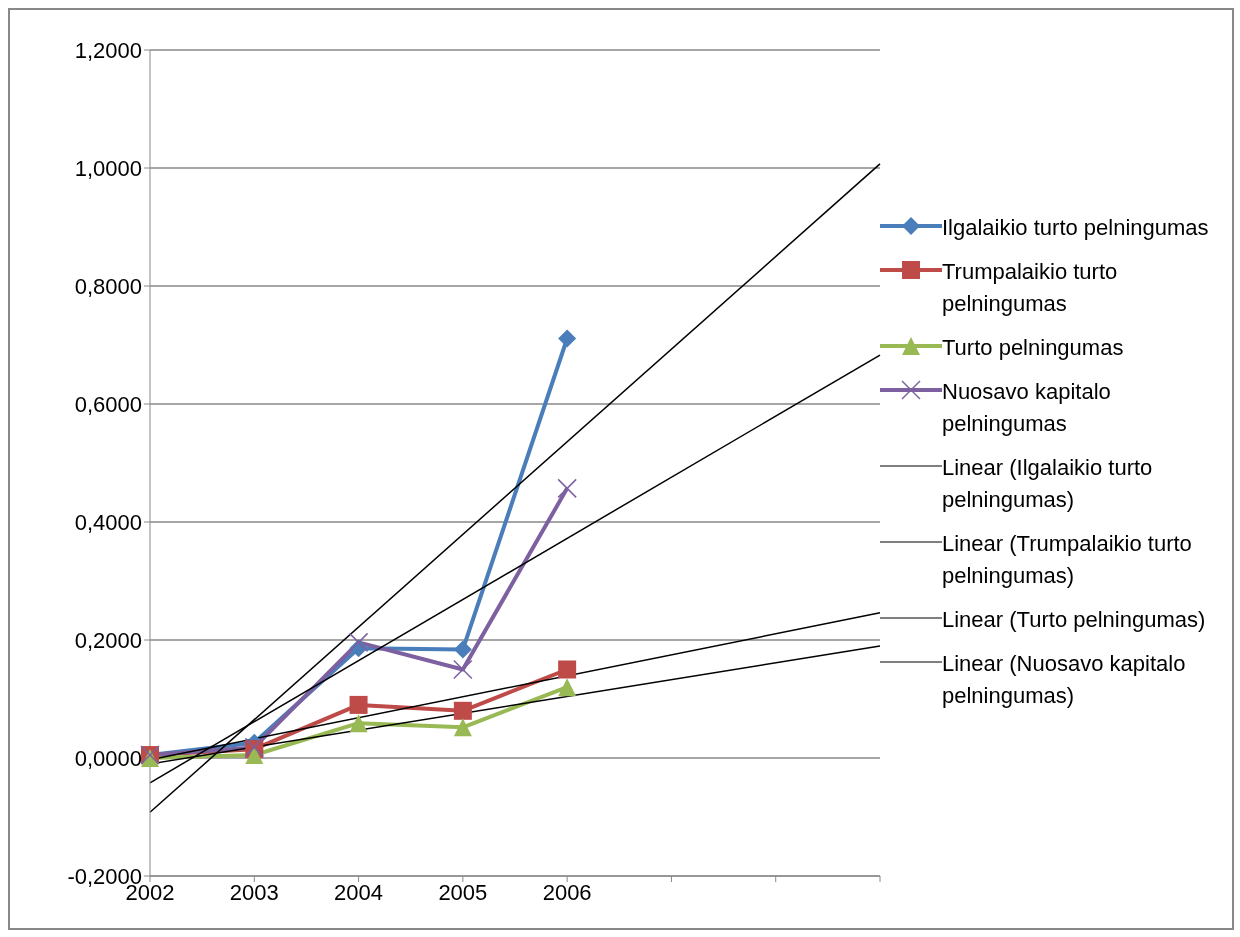  Describe the element at coordinates (1027, 408) in the screenshot. I see `legend-label: Nuosavo kapitalo pelningumas` at that location.